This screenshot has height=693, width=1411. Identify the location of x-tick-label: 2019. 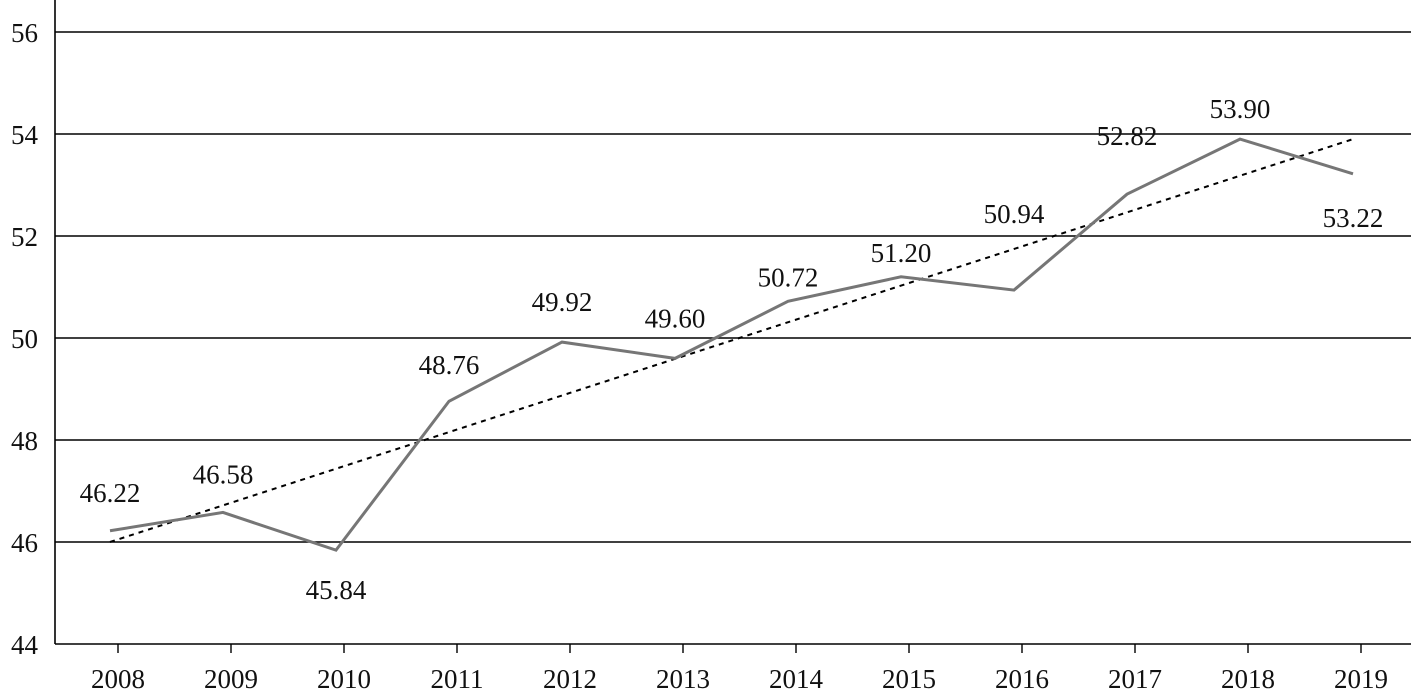
(1361, 678).